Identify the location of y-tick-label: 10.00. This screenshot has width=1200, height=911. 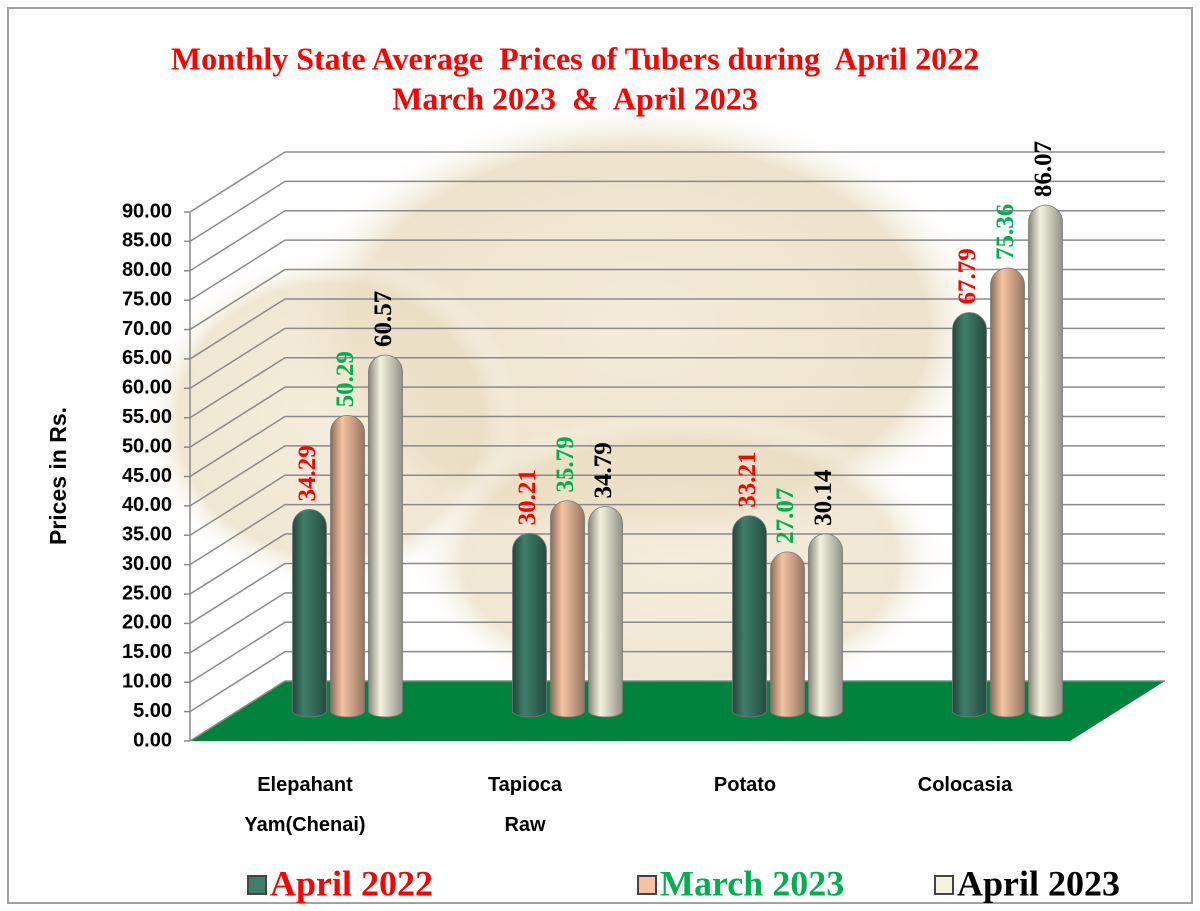
(147, 682).